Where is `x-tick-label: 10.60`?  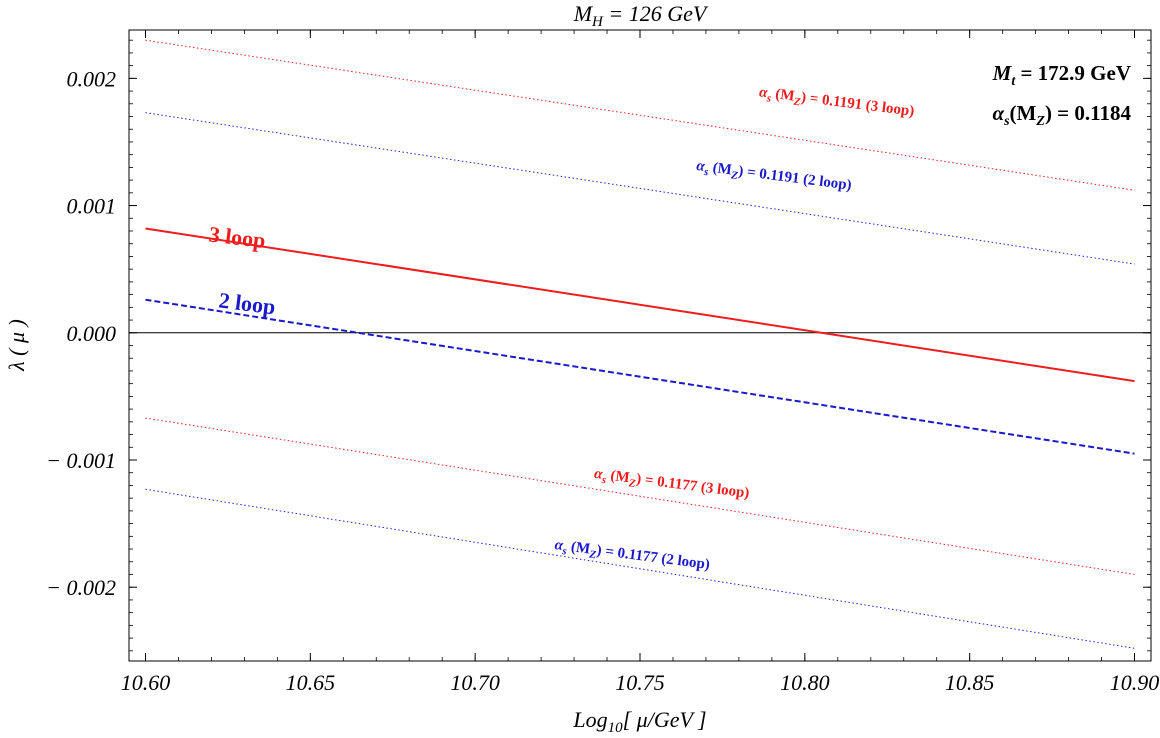 x-tick-label: 10.60 is located at coordinates (146, 682).